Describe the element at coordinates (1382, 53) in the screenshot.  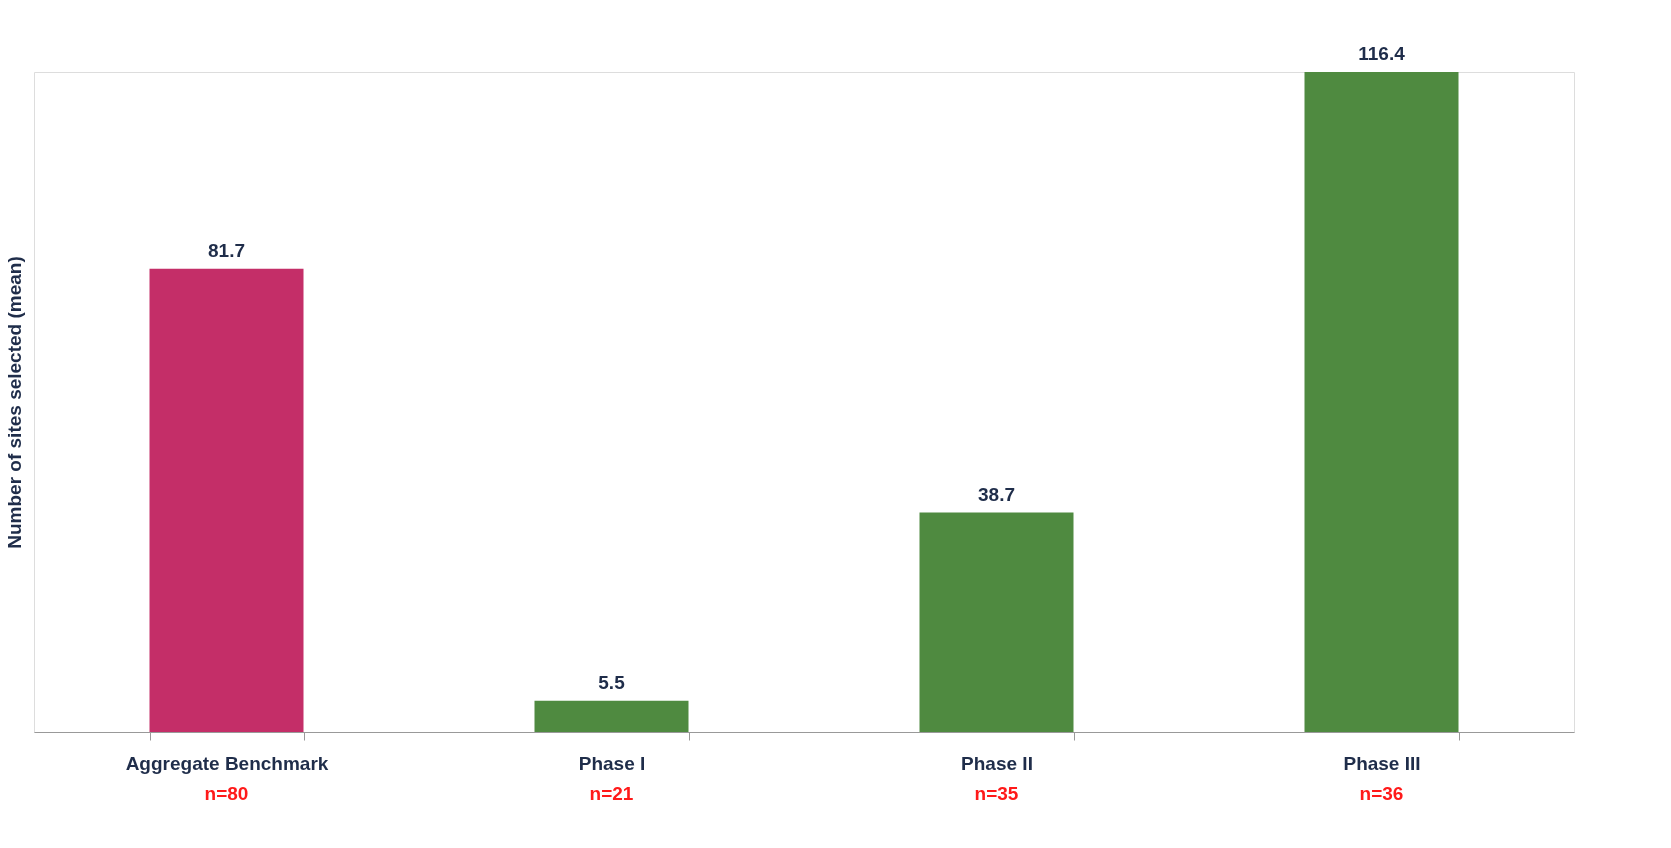
I see `data-label: 116.4` at that location.